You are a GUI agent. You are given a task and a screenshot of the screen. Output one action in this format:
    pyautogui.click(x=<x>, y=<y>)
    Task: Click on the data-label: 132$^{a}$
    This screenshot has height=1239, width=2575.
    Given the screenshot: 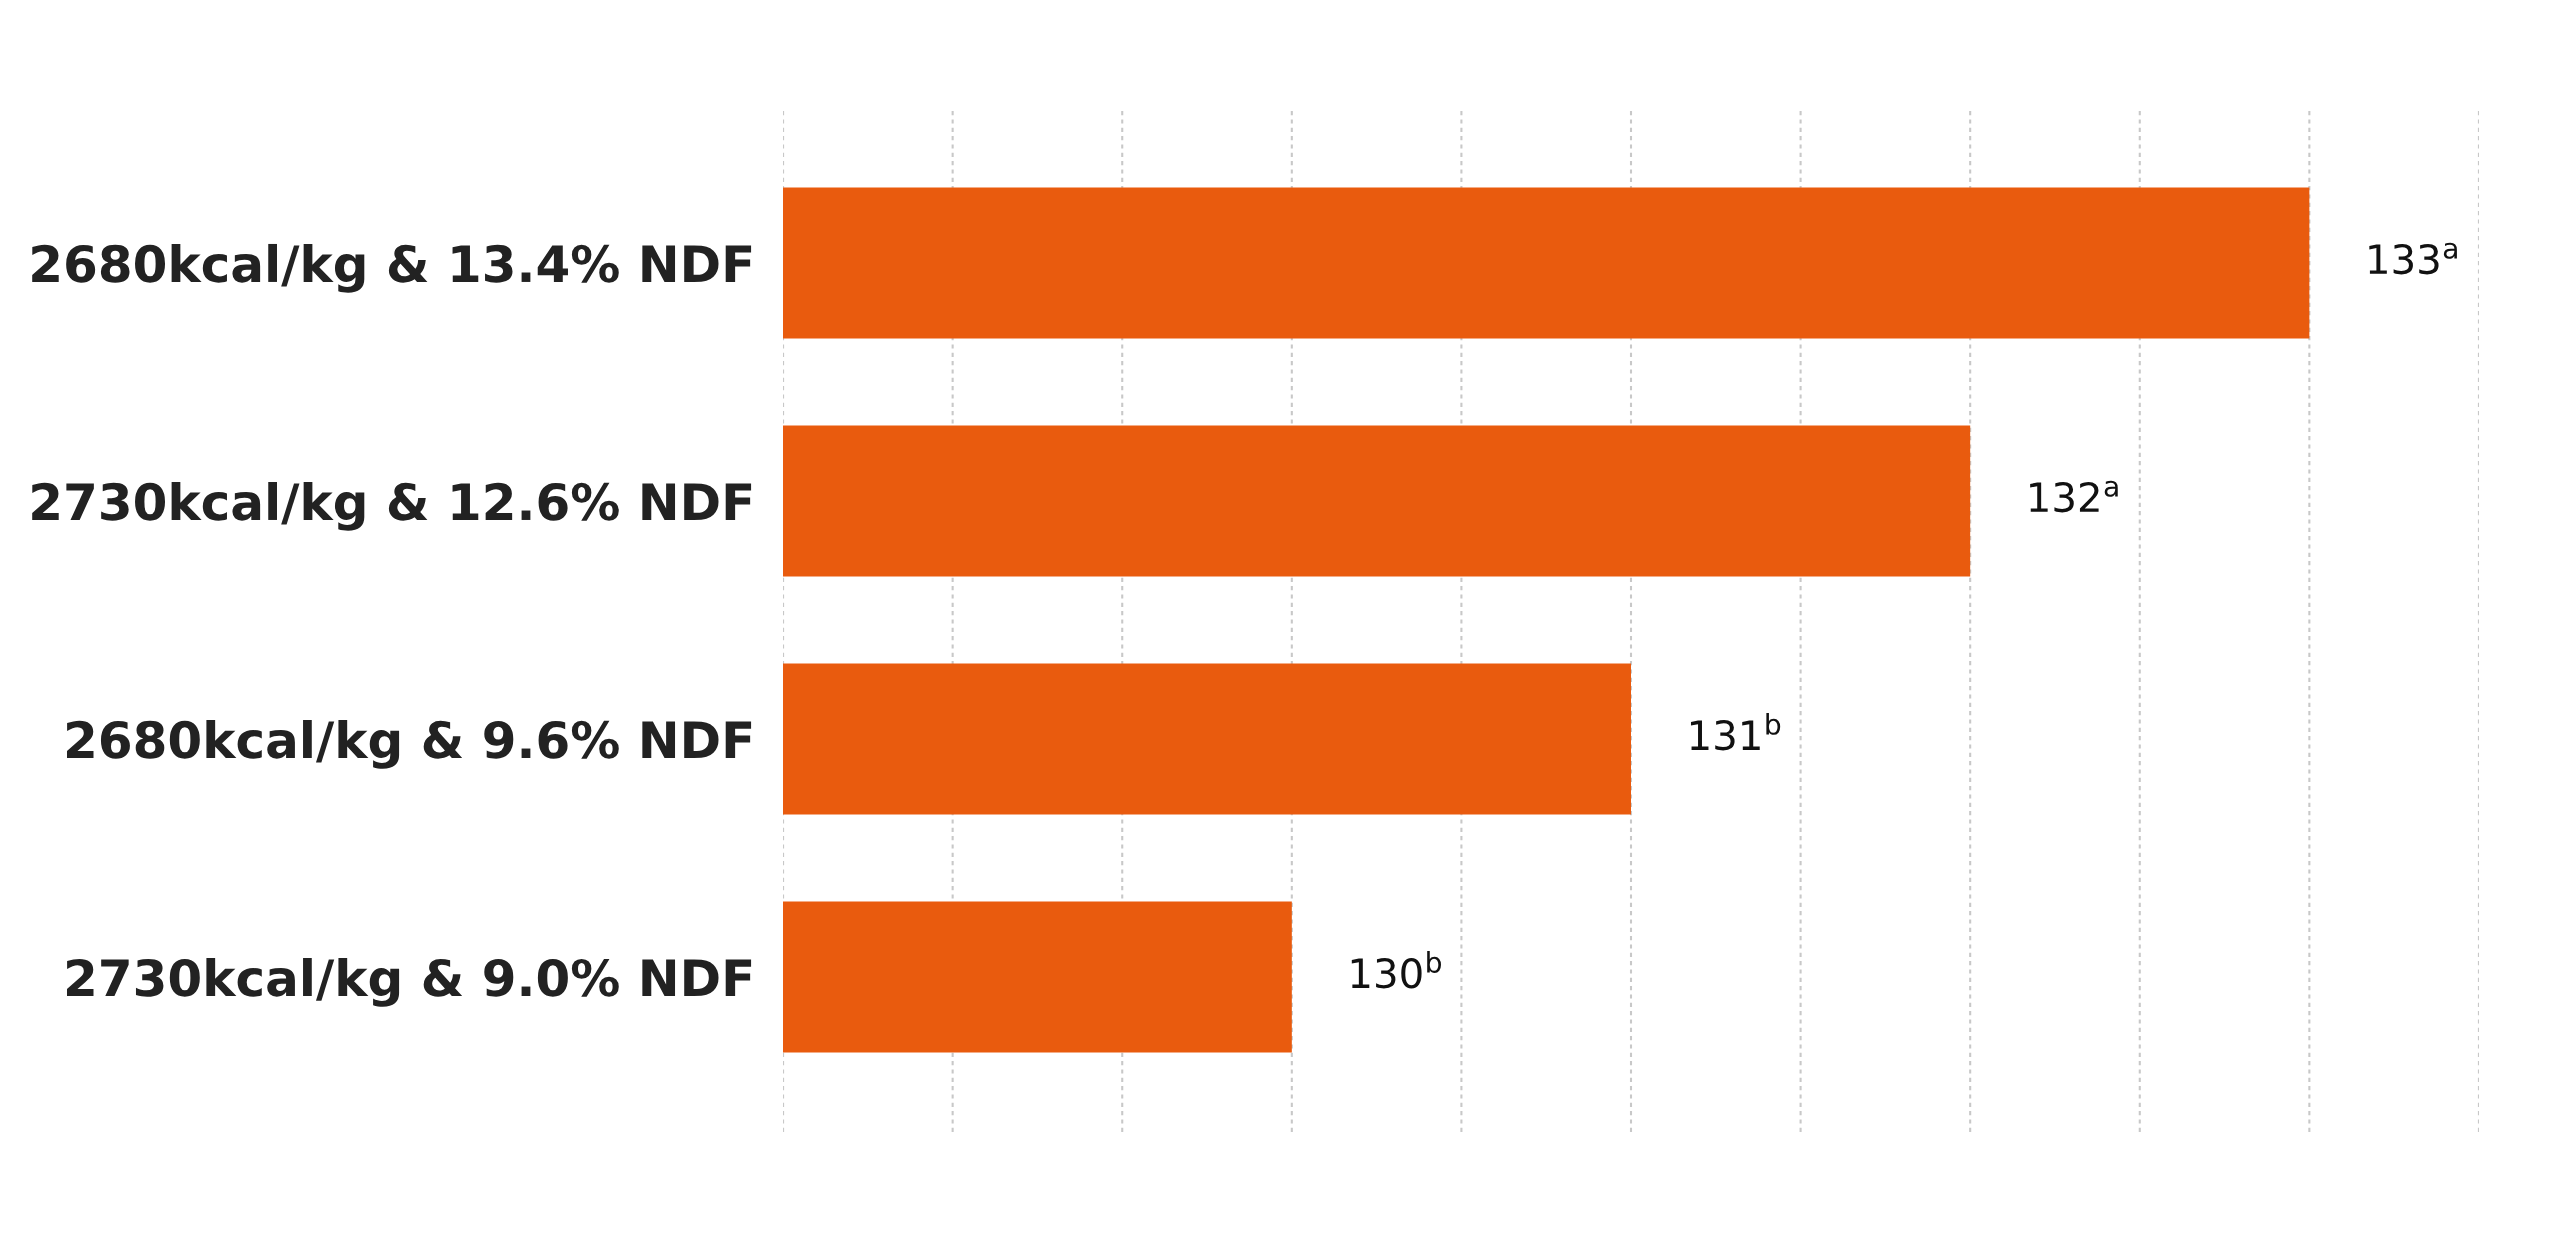 What is the action you would take?
    pyautogui.click(x=2074, y=496)
    